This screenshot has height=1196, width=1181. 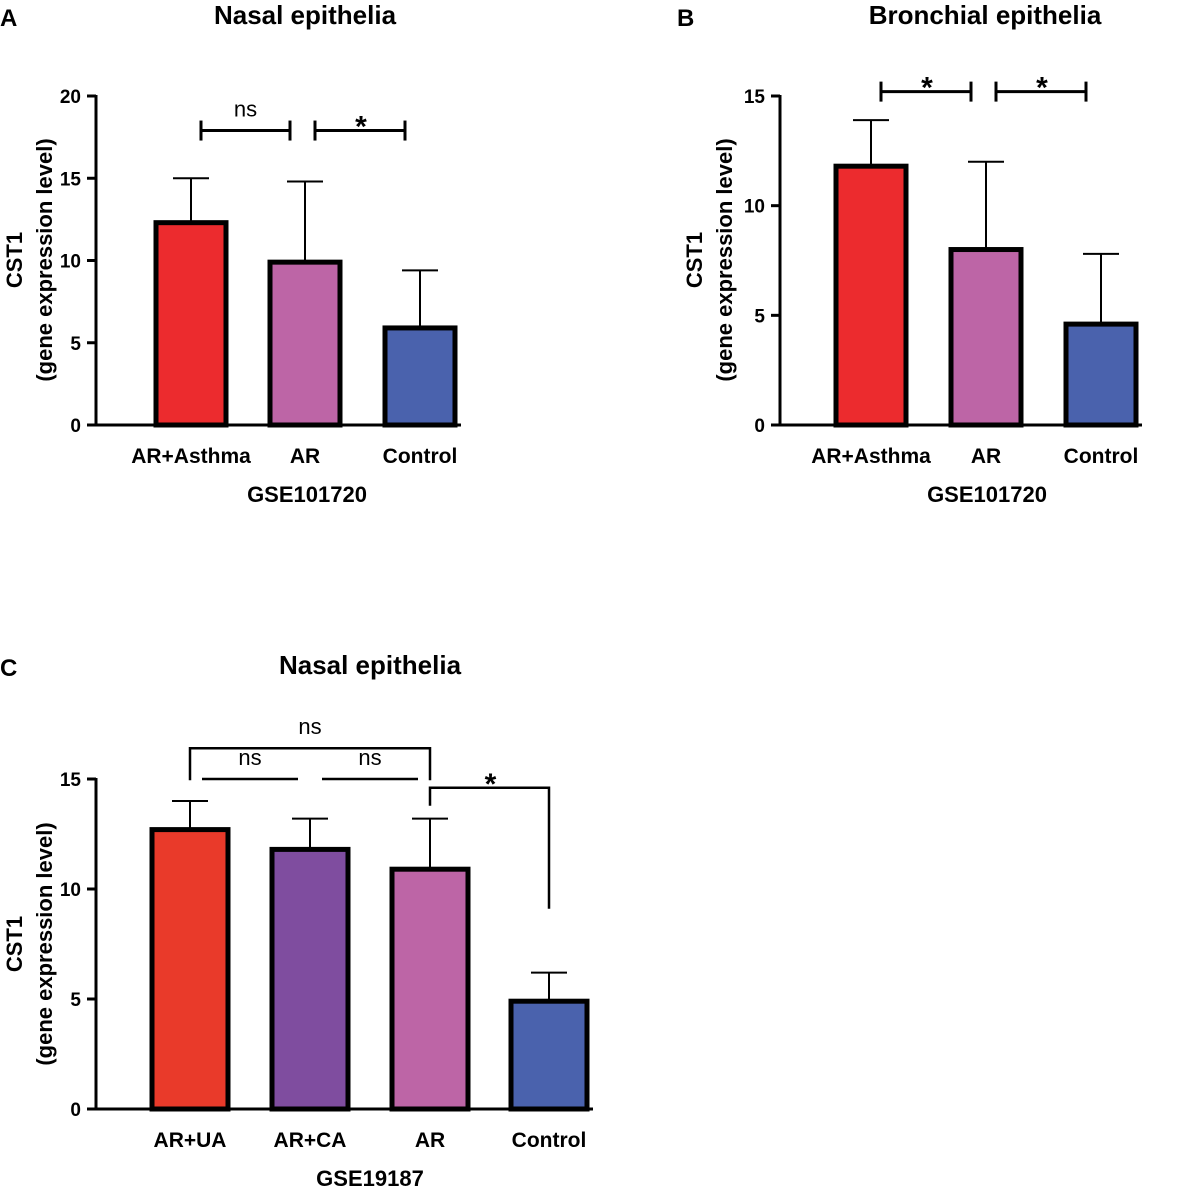 I want to click on category-label: AR+UA, so click(x=190, y=1140).